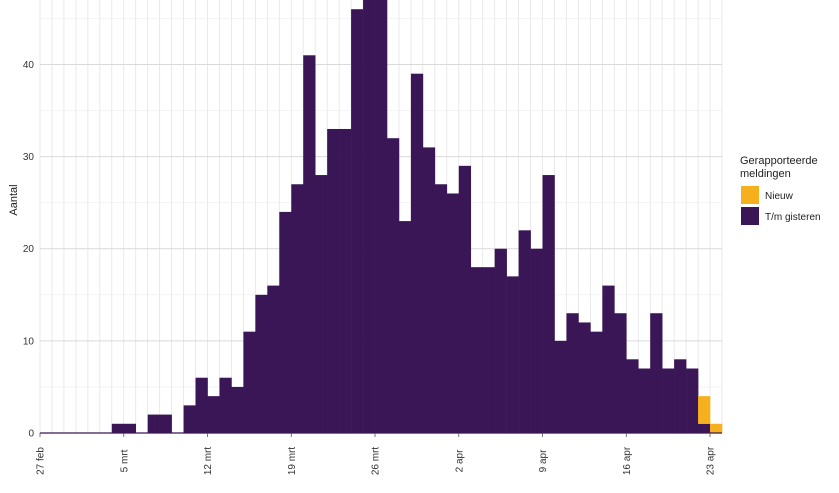 Image resolution: width=839 pixels, height=493 pixels. What do you see at coordinates (376, 461) in the screenshot?
I see `x-tick-label: 26 mrt` at bounding box center [376, 461].